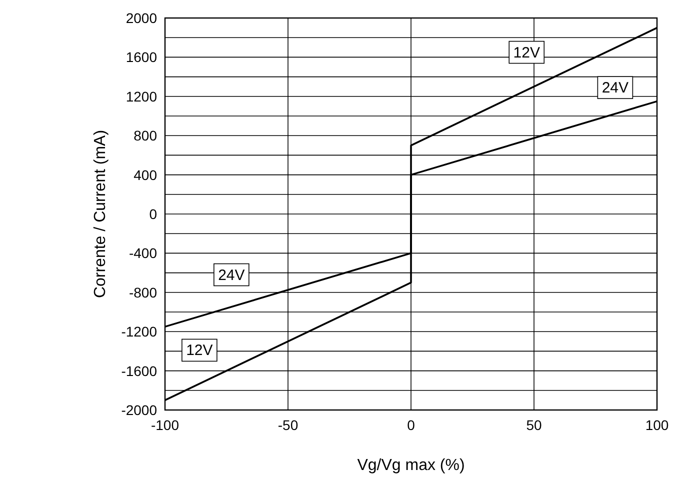 The width and height of the screenshot is (687, 490). I want to click on y-tick-label: 0, so click(153, 214).